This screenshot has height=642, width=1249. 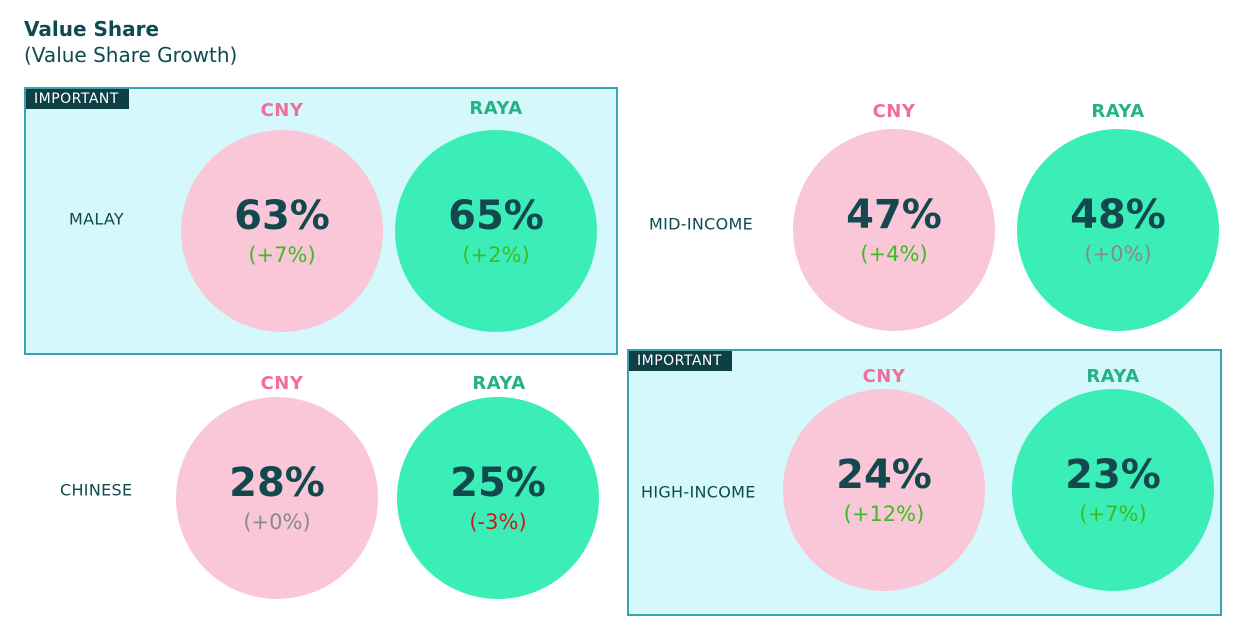 What do you see at coordinates (698, 492) in the screenshot?
I see `segment-label-high-income: HIGH-INCOME` at bounding box center [698, 492].